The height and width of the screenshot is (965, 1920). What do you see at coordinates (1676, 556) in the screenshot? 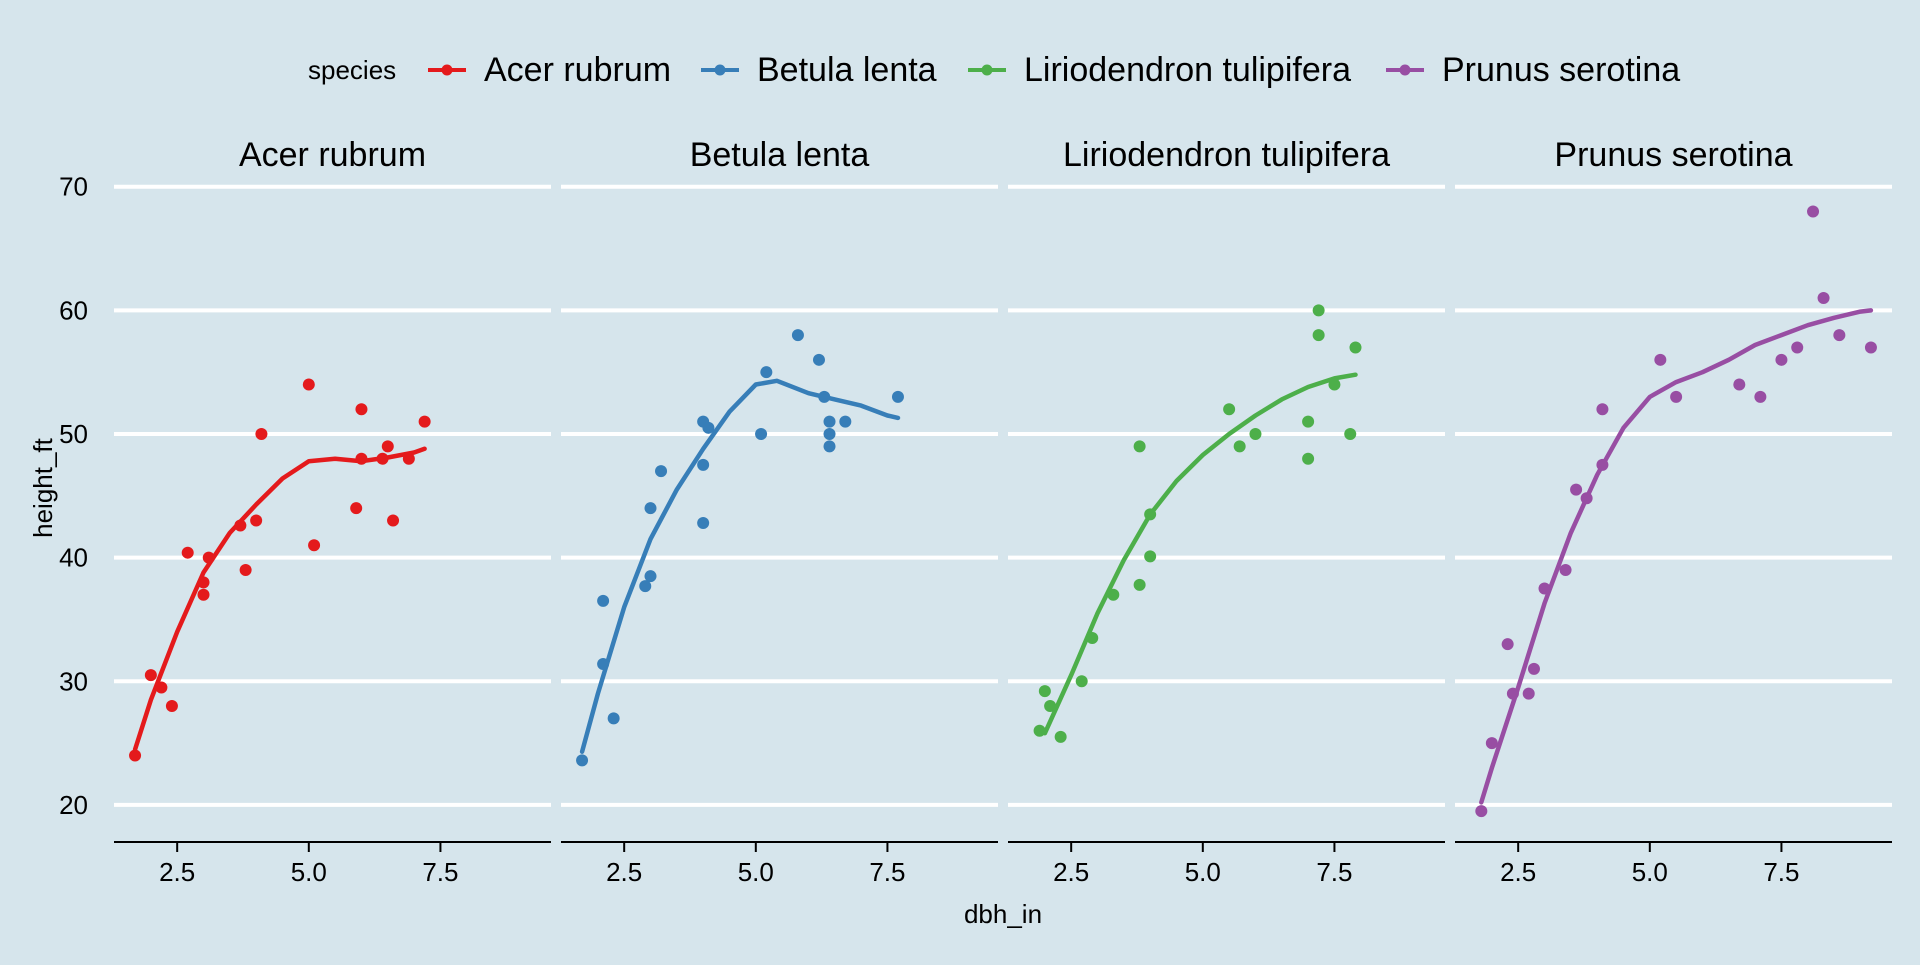
I see `smooth-line-prunus-serotina` at bounding box center [1676, 556].